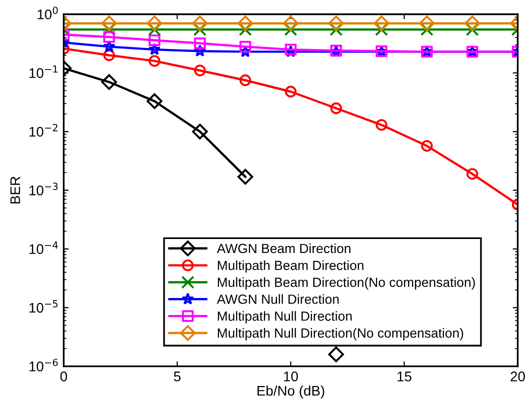 The height and width of the screenshot is (407, 531). Describe the element at coordinates (44, 71) in the screenshot. I see `y-tick-label: 10$^{−1}$` at that location.